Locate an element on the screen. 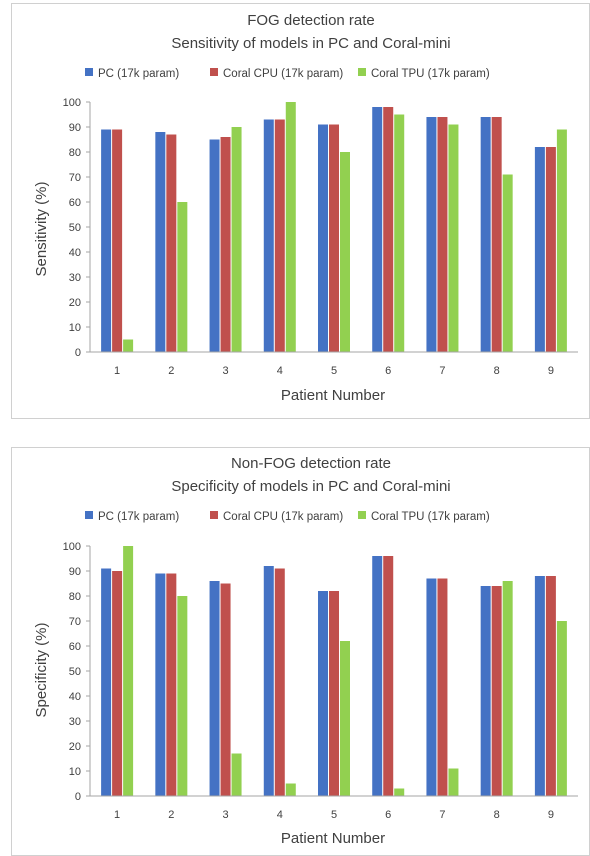 This screenshot has width=590, height=856. x-tick-label: 3 is located at coordinates (225, 815).